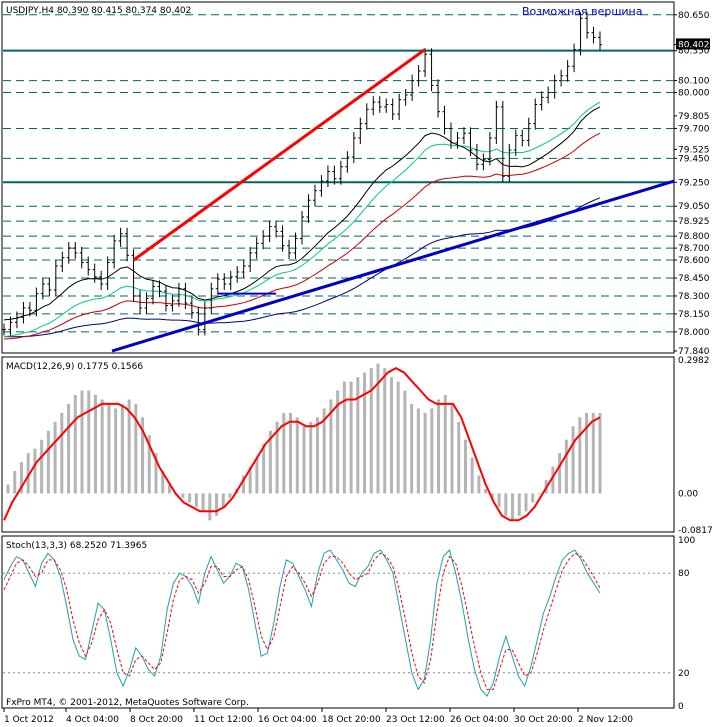  Describe the element at coordinates (74, 367) in the screenshot. I see `macd-title: MACD(12,26,9) 0.1775 0.1566` at that location.